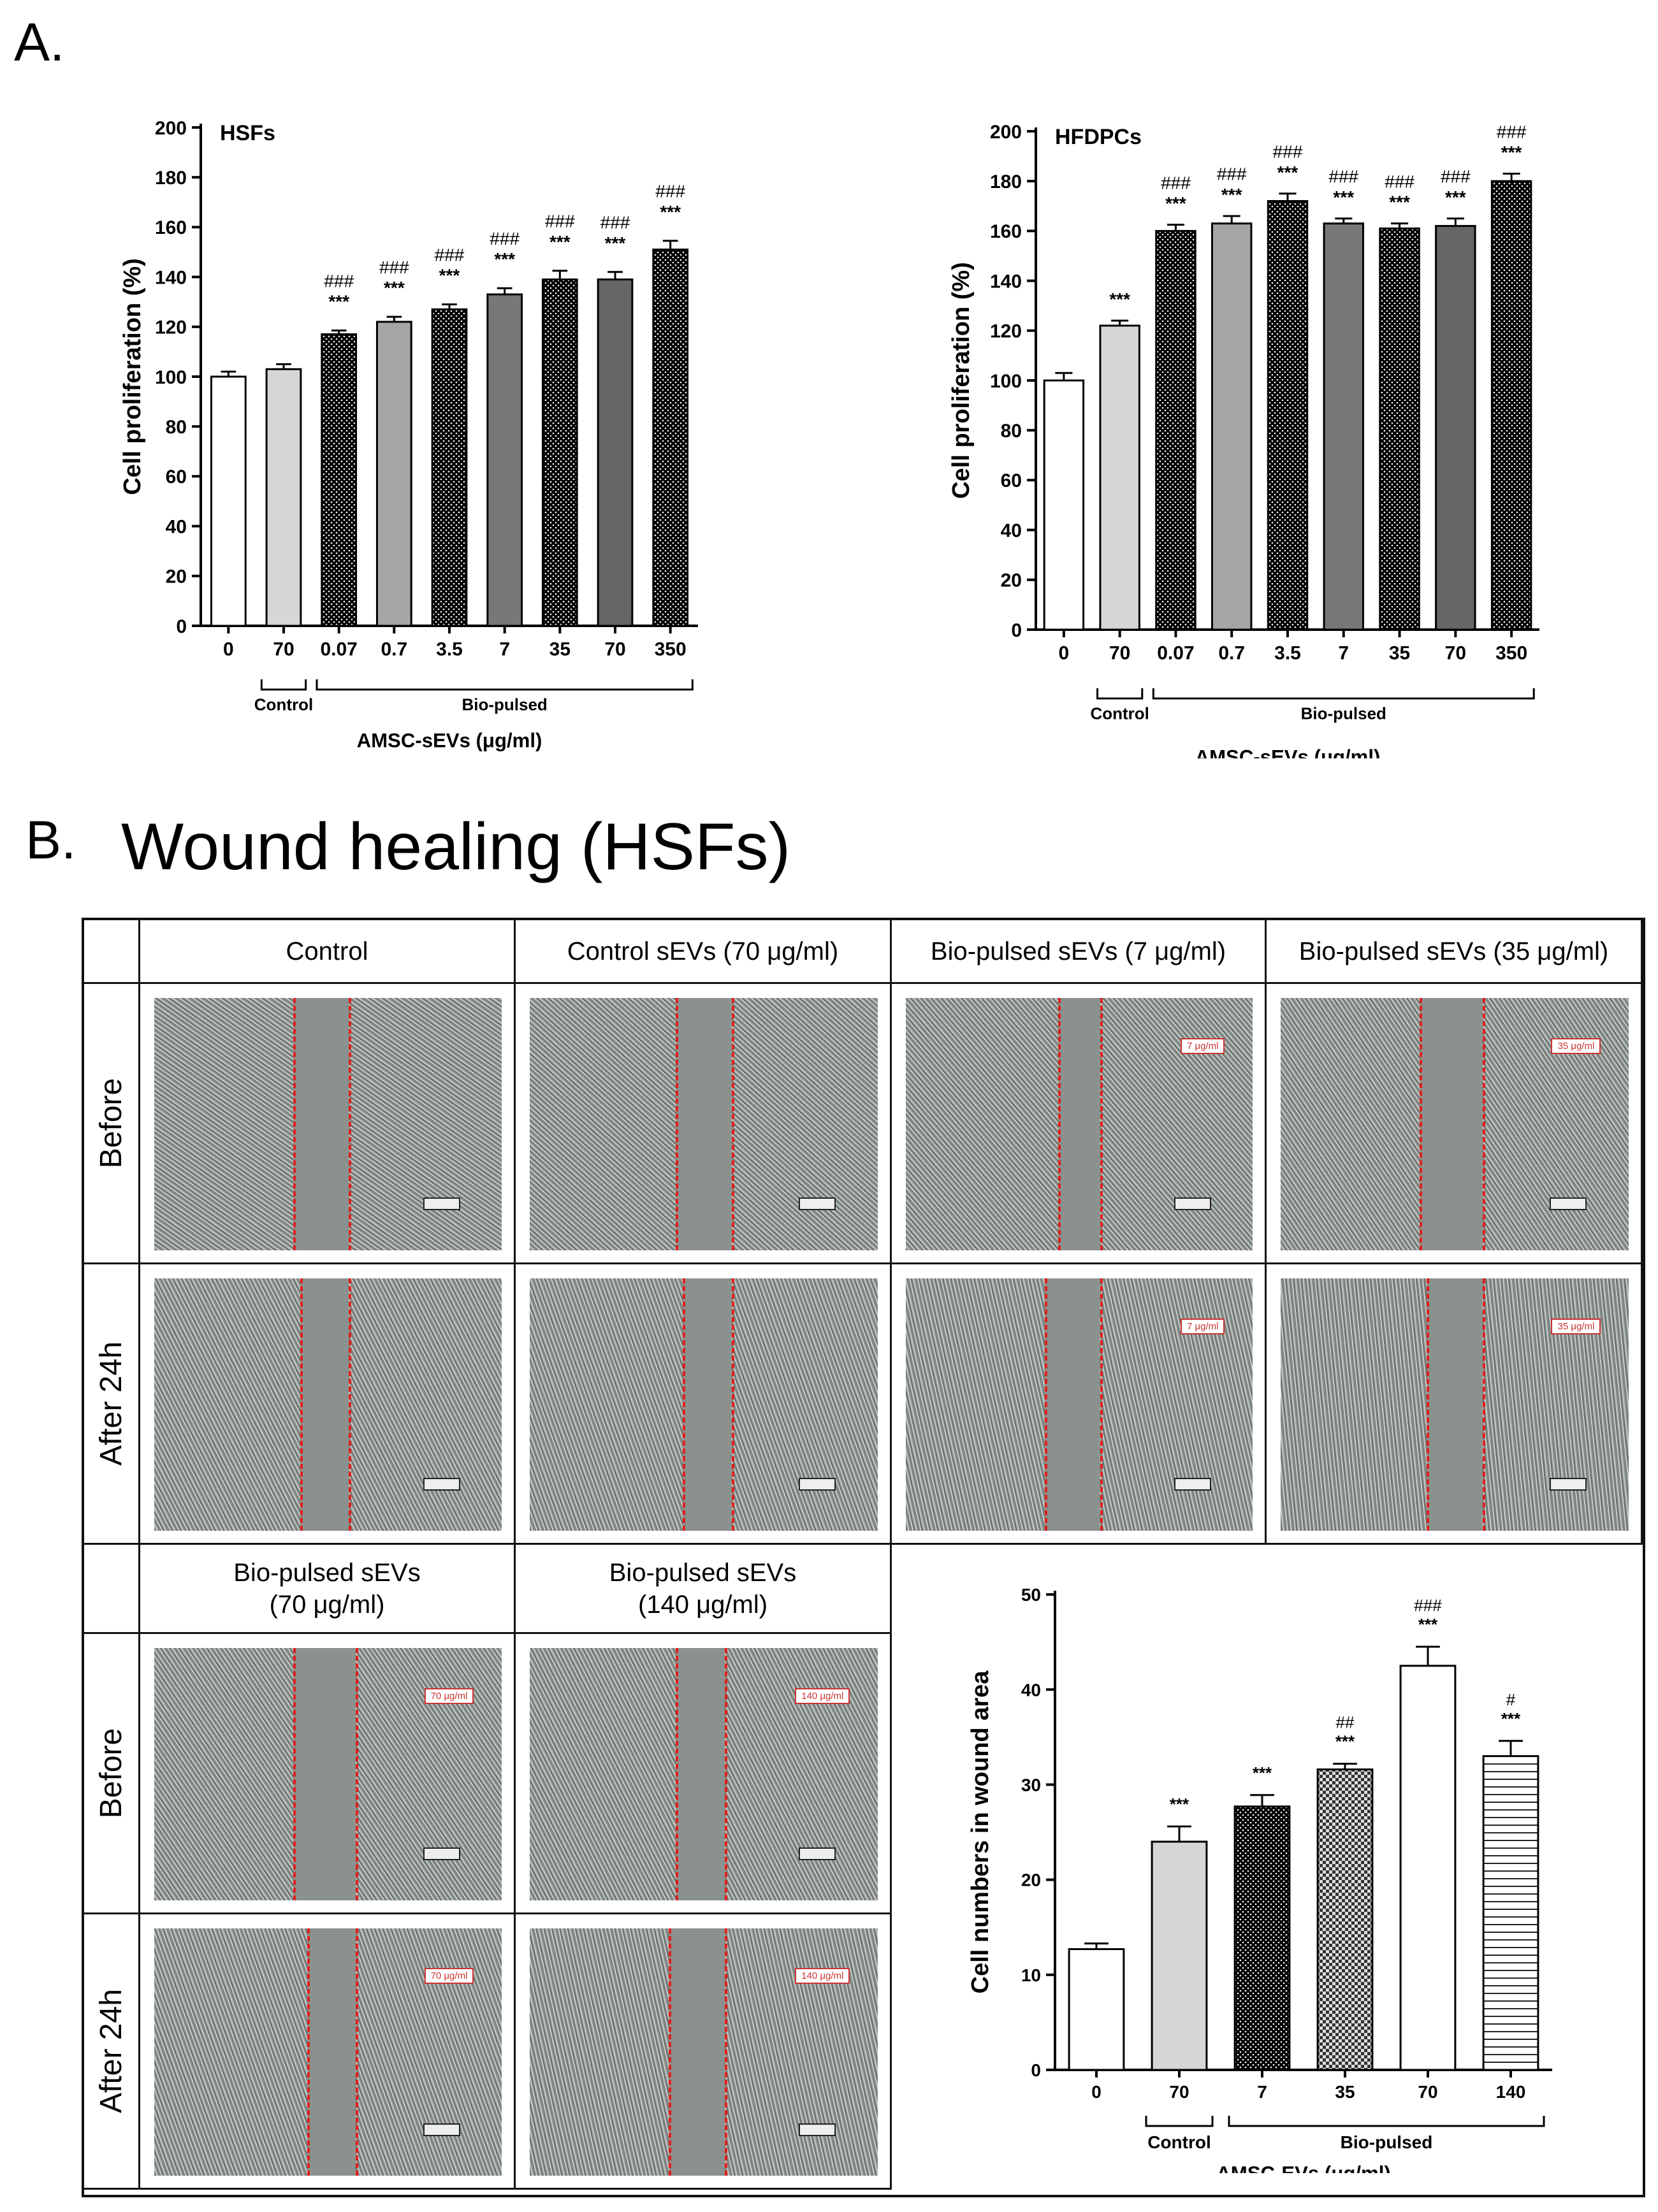  I want to click on concentration-tag: 7 μg/ml, so click(1202, 1046).